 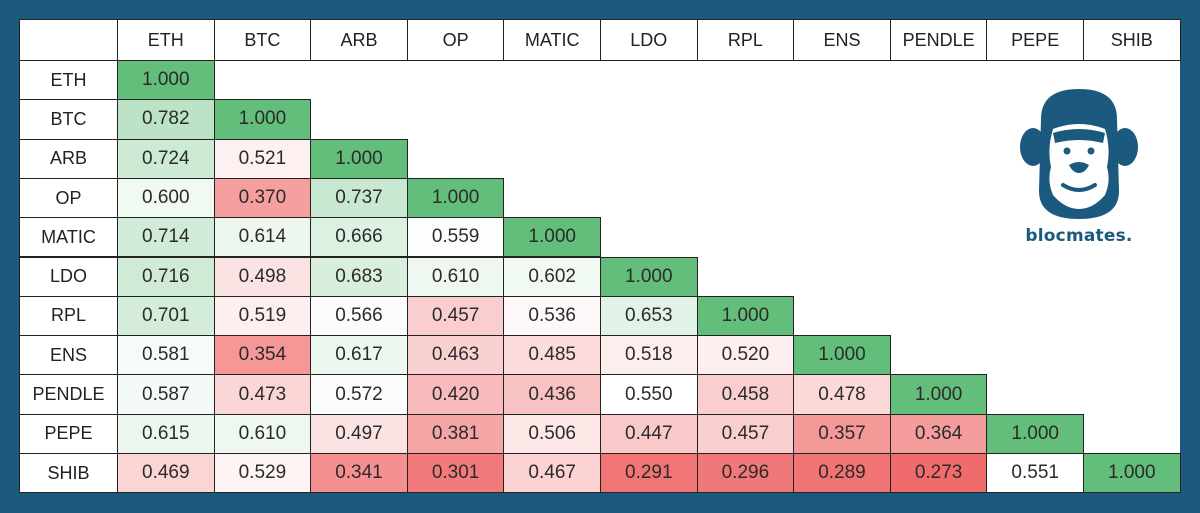 I want to click on heatmap-cell-pendle-pendle: 1.000, so click(x=938, y=394).